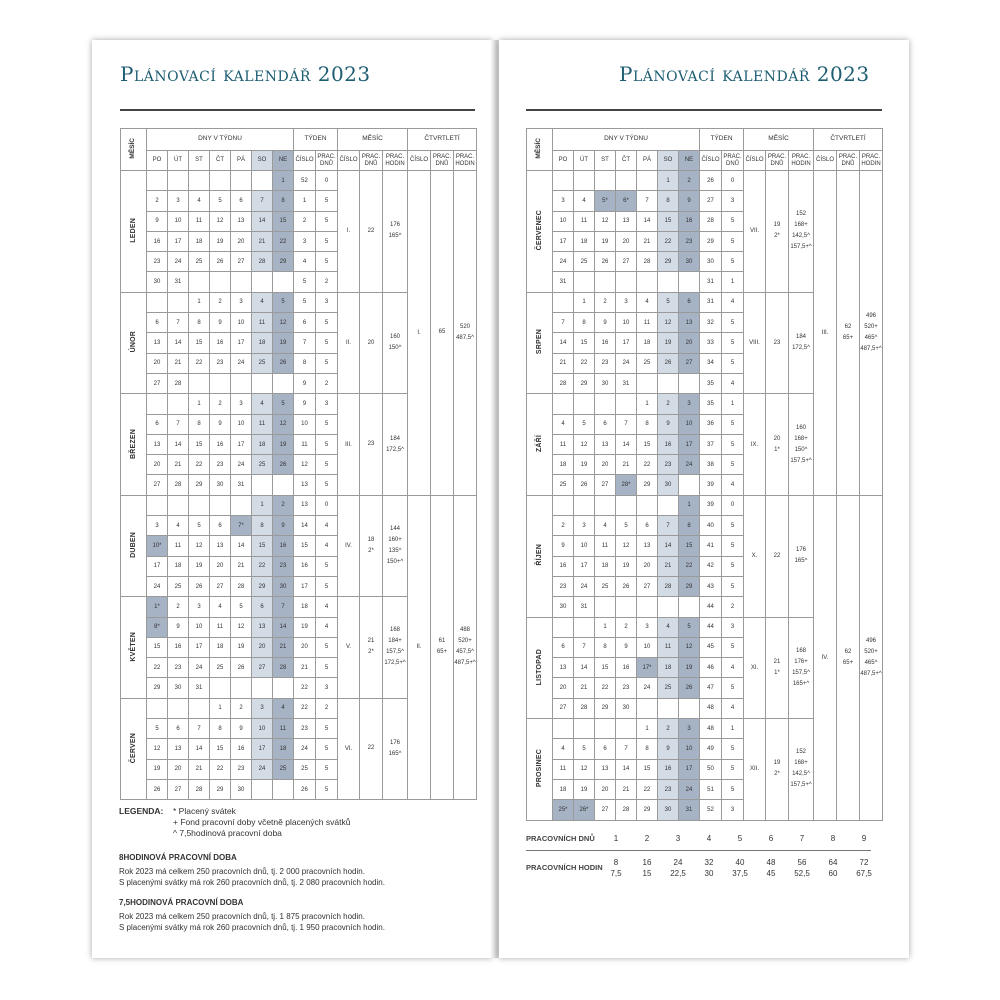  What do you see at coordinates (178, 586) in the screenshot?
I see `day-cell: 25` at bounding box center [178, 586].